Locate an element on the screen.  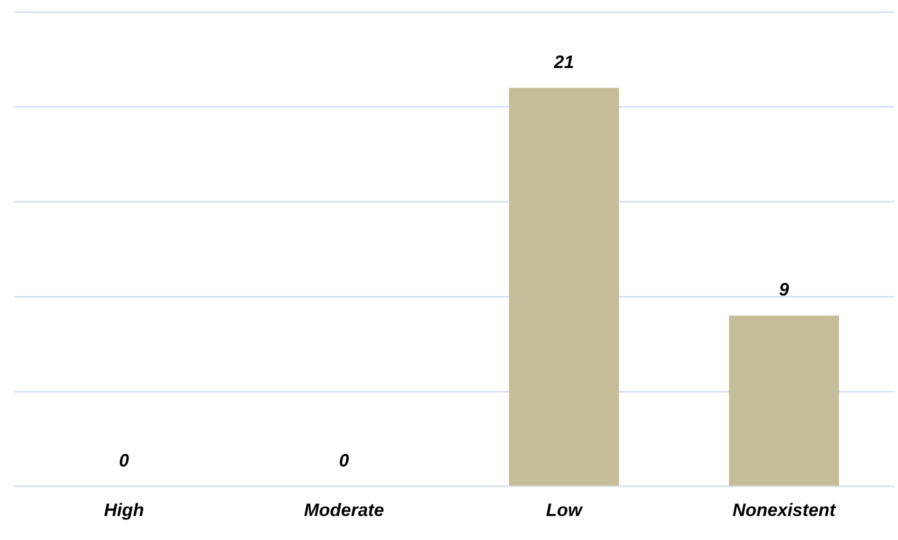
x-tick-label: Nonexistent is located at coordinates (784, 510).